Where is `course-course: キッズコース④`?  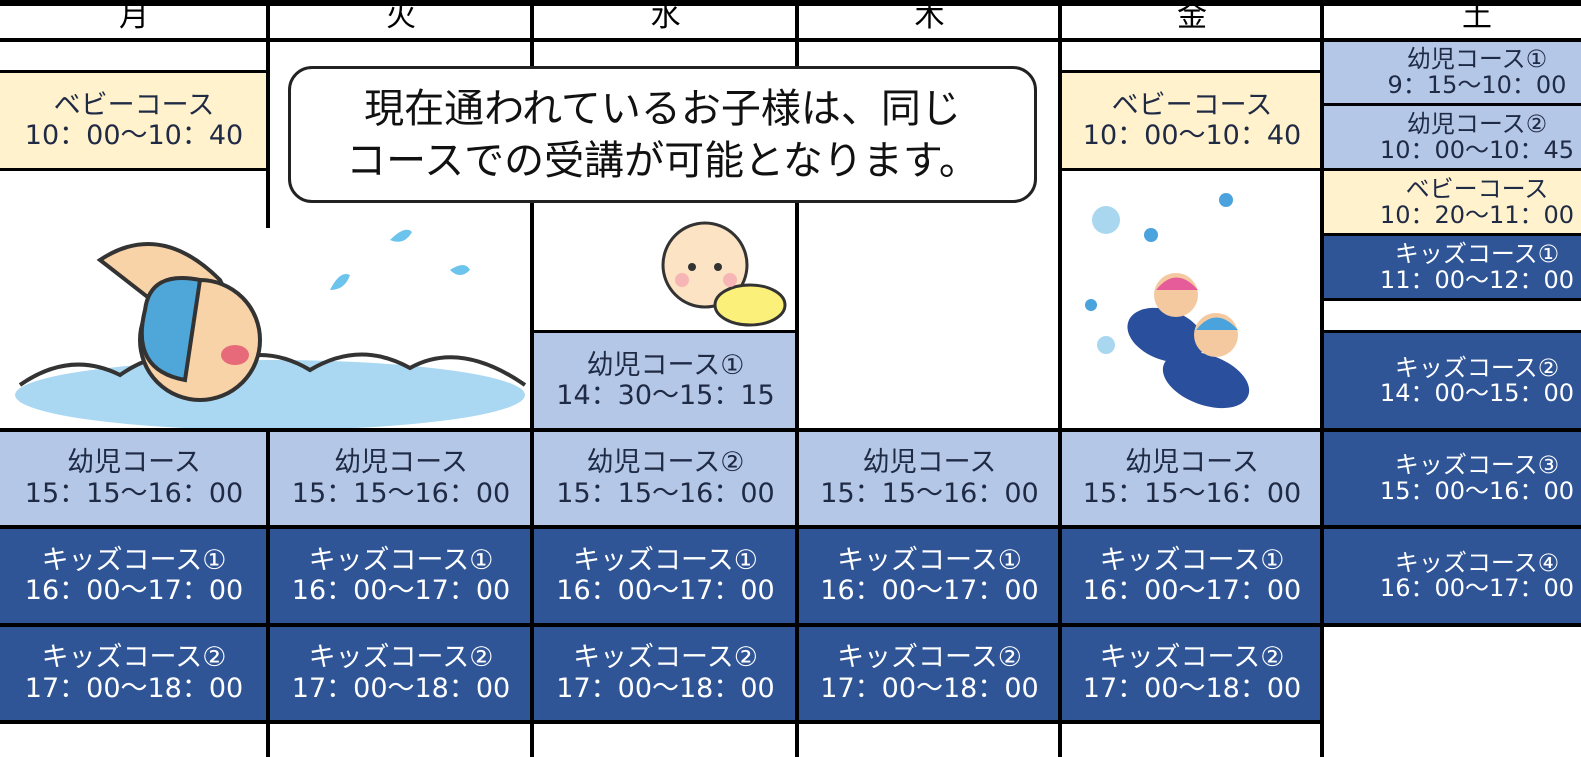
course-course: キッズコース④ is located at coordinates (1477, 562).